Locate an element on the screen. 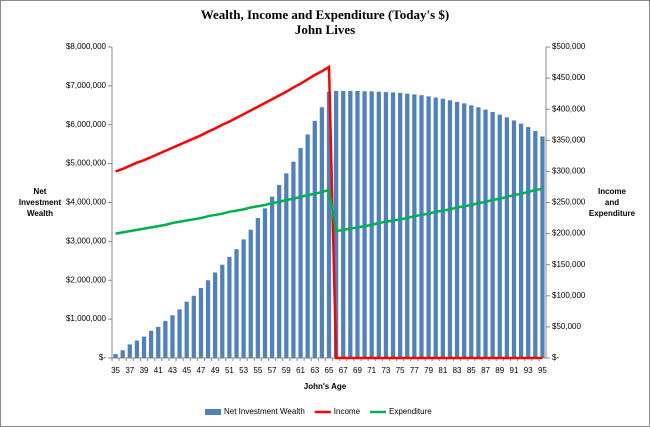  x-tick-label: 41 is located at coordinates (158, 370).